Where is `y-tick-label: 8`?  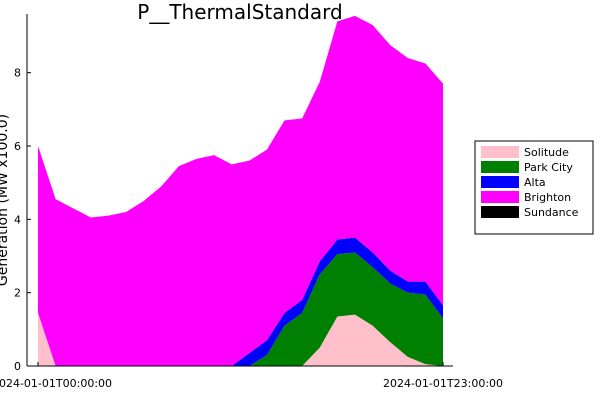
y-tick-label: 8 is located at coordinates (17, 73).